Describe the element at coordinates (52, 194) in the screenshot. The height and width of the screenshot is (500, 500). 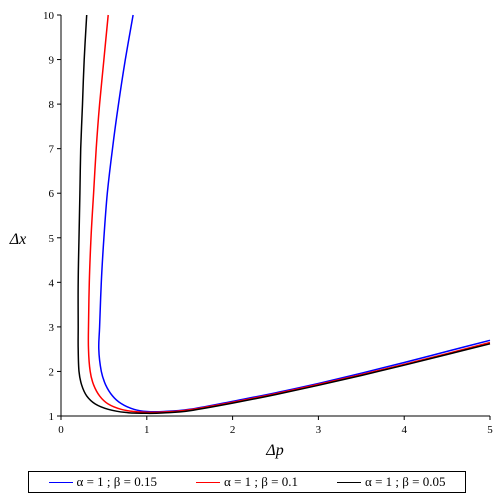
I see `y-tick-label: 6` at that location.